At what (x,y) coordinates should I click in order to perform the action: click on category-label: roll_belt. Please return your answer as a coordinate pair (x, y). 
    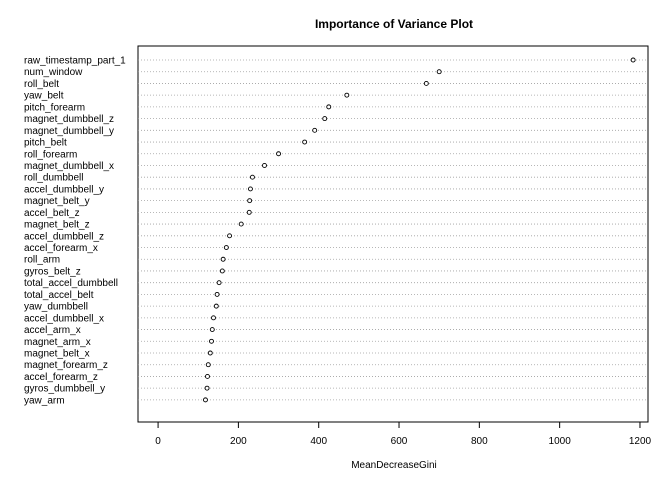
    Looking at the image, I should click on (41, 84).